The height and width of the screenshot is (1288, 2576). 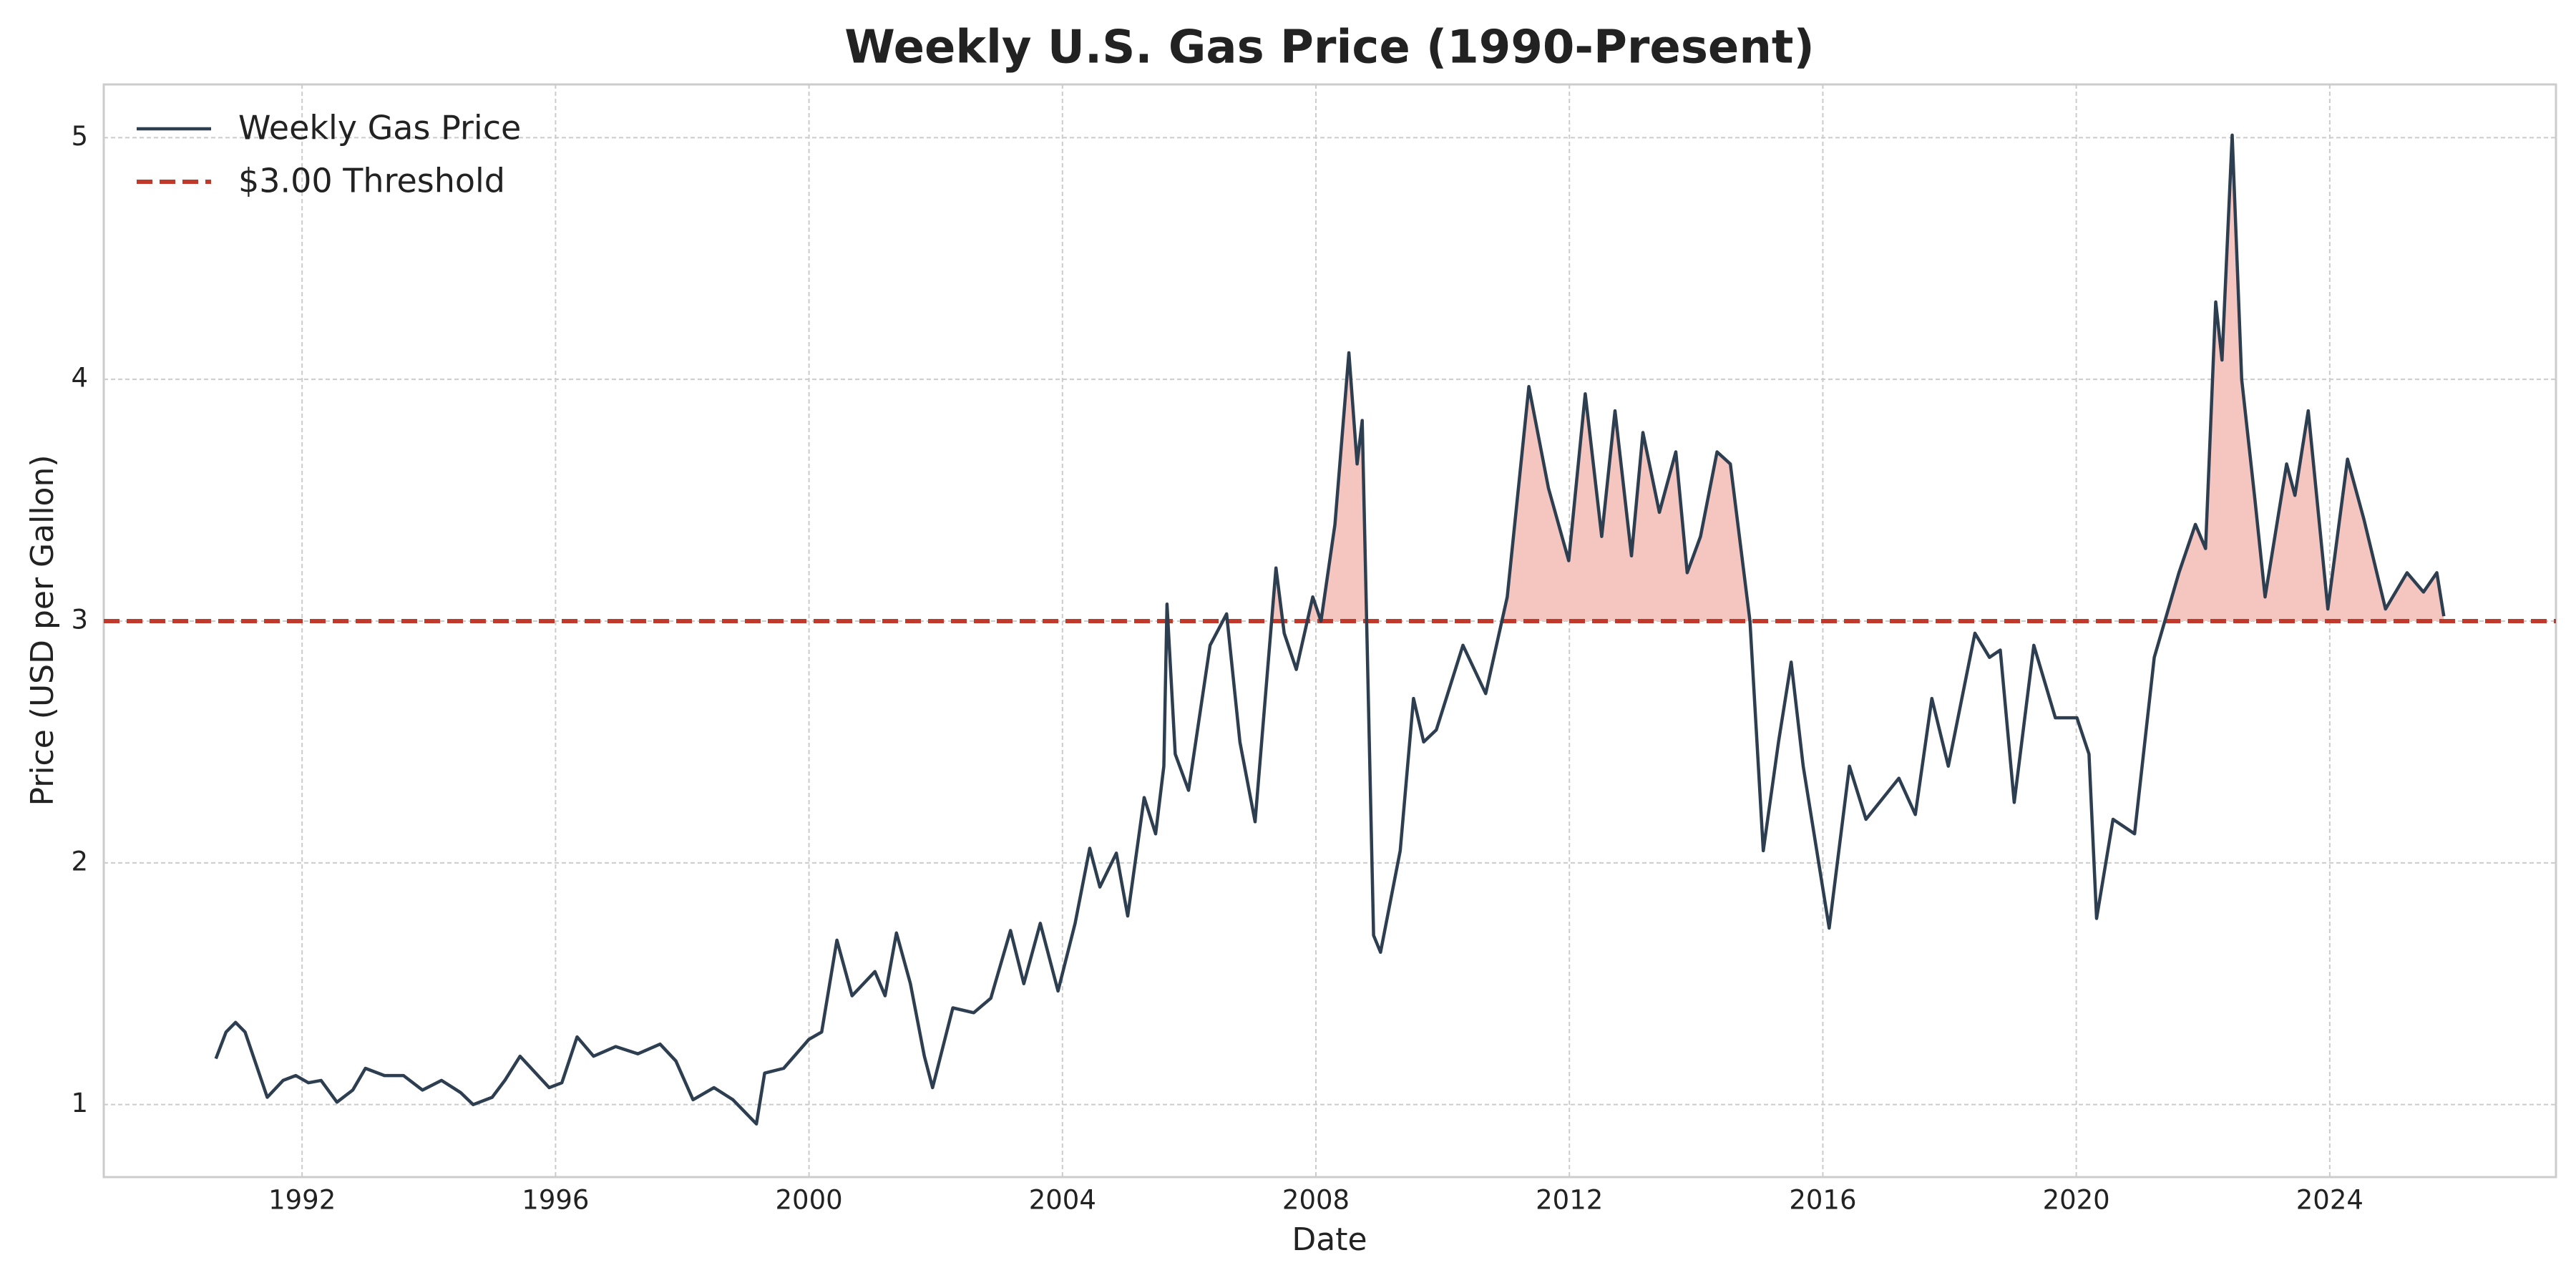 I want to click on x-tick-label: 2020, so click(x=2076, y=1200).